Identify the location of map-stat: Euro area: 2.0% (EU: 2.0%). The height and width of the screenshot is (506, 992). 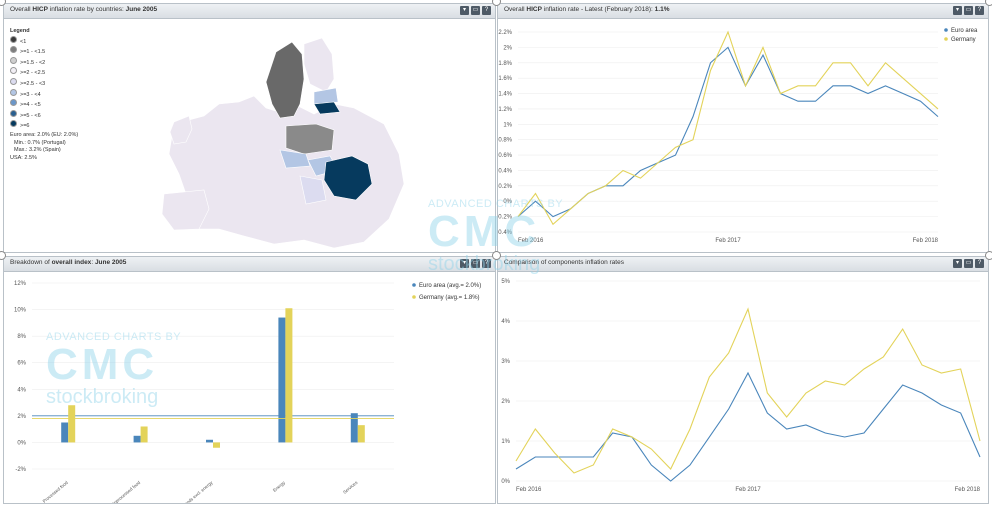
(44, 134).